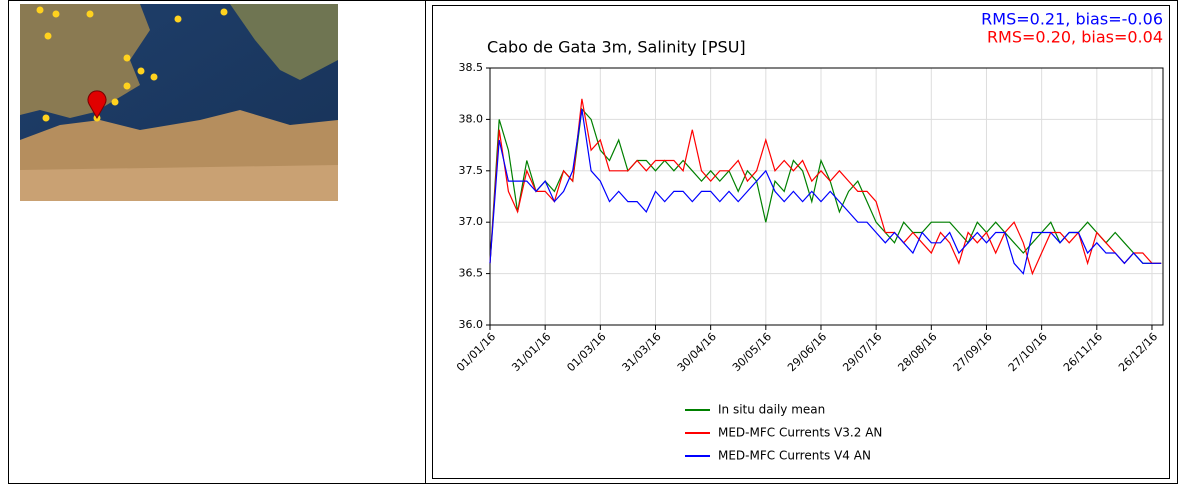 The image size is (1197, 496). Describe the element at coordinates (471, 221) in the screenshot. I see `y-tick-label: 37.0` at that location.